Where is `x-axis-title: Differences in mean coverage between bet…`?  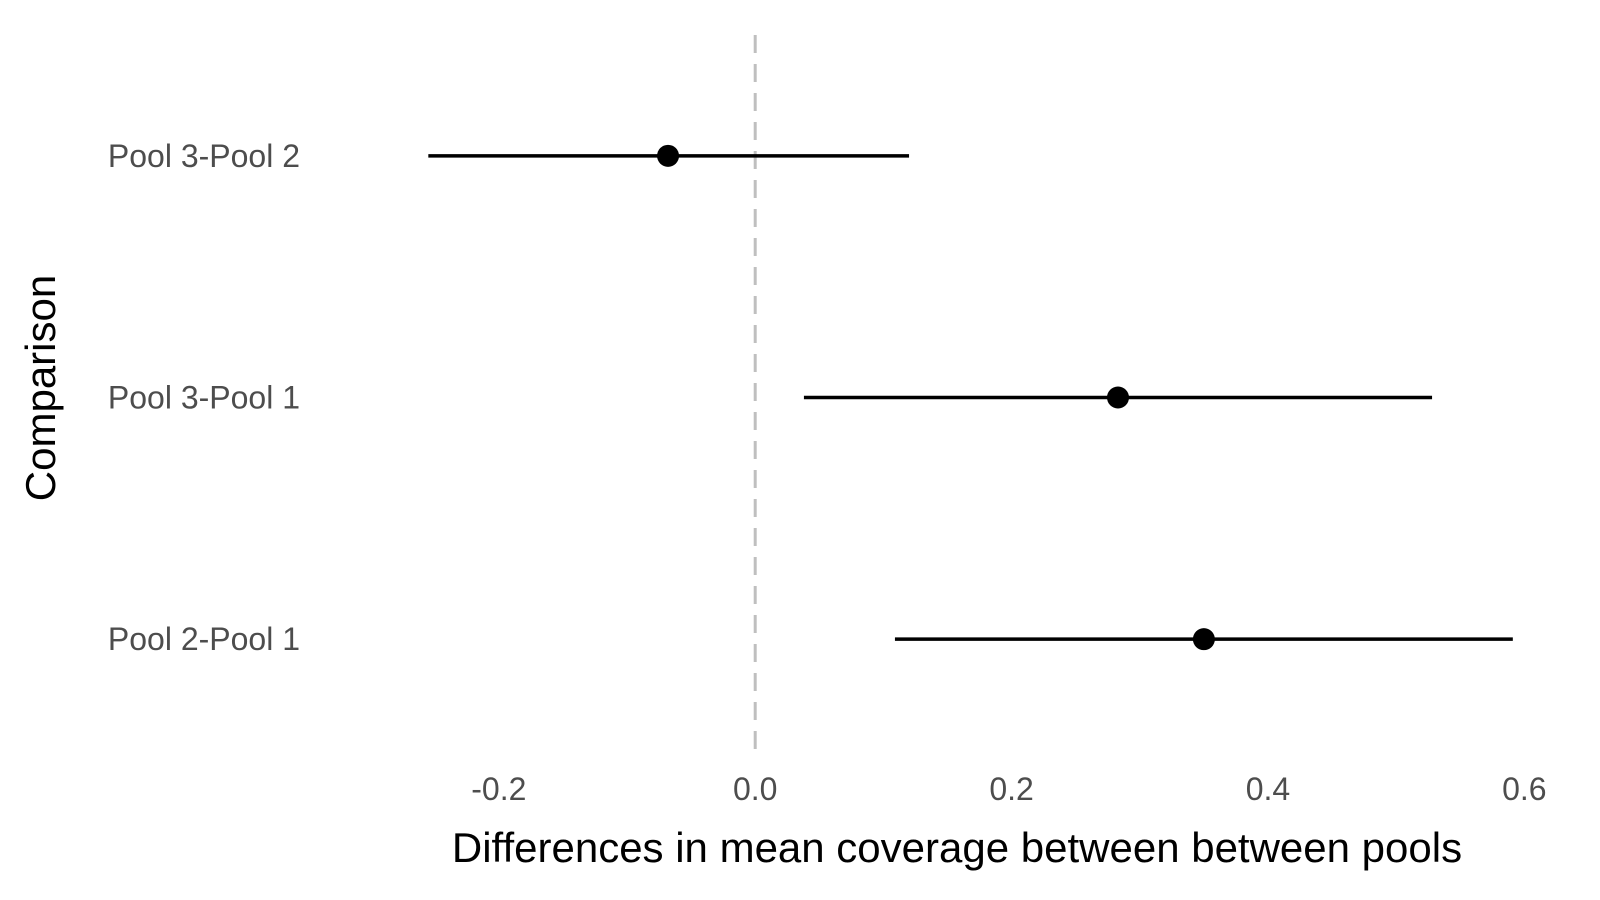 x-axis-title: Differences in mean coverage between bet… is located at coordinates (957, 847).